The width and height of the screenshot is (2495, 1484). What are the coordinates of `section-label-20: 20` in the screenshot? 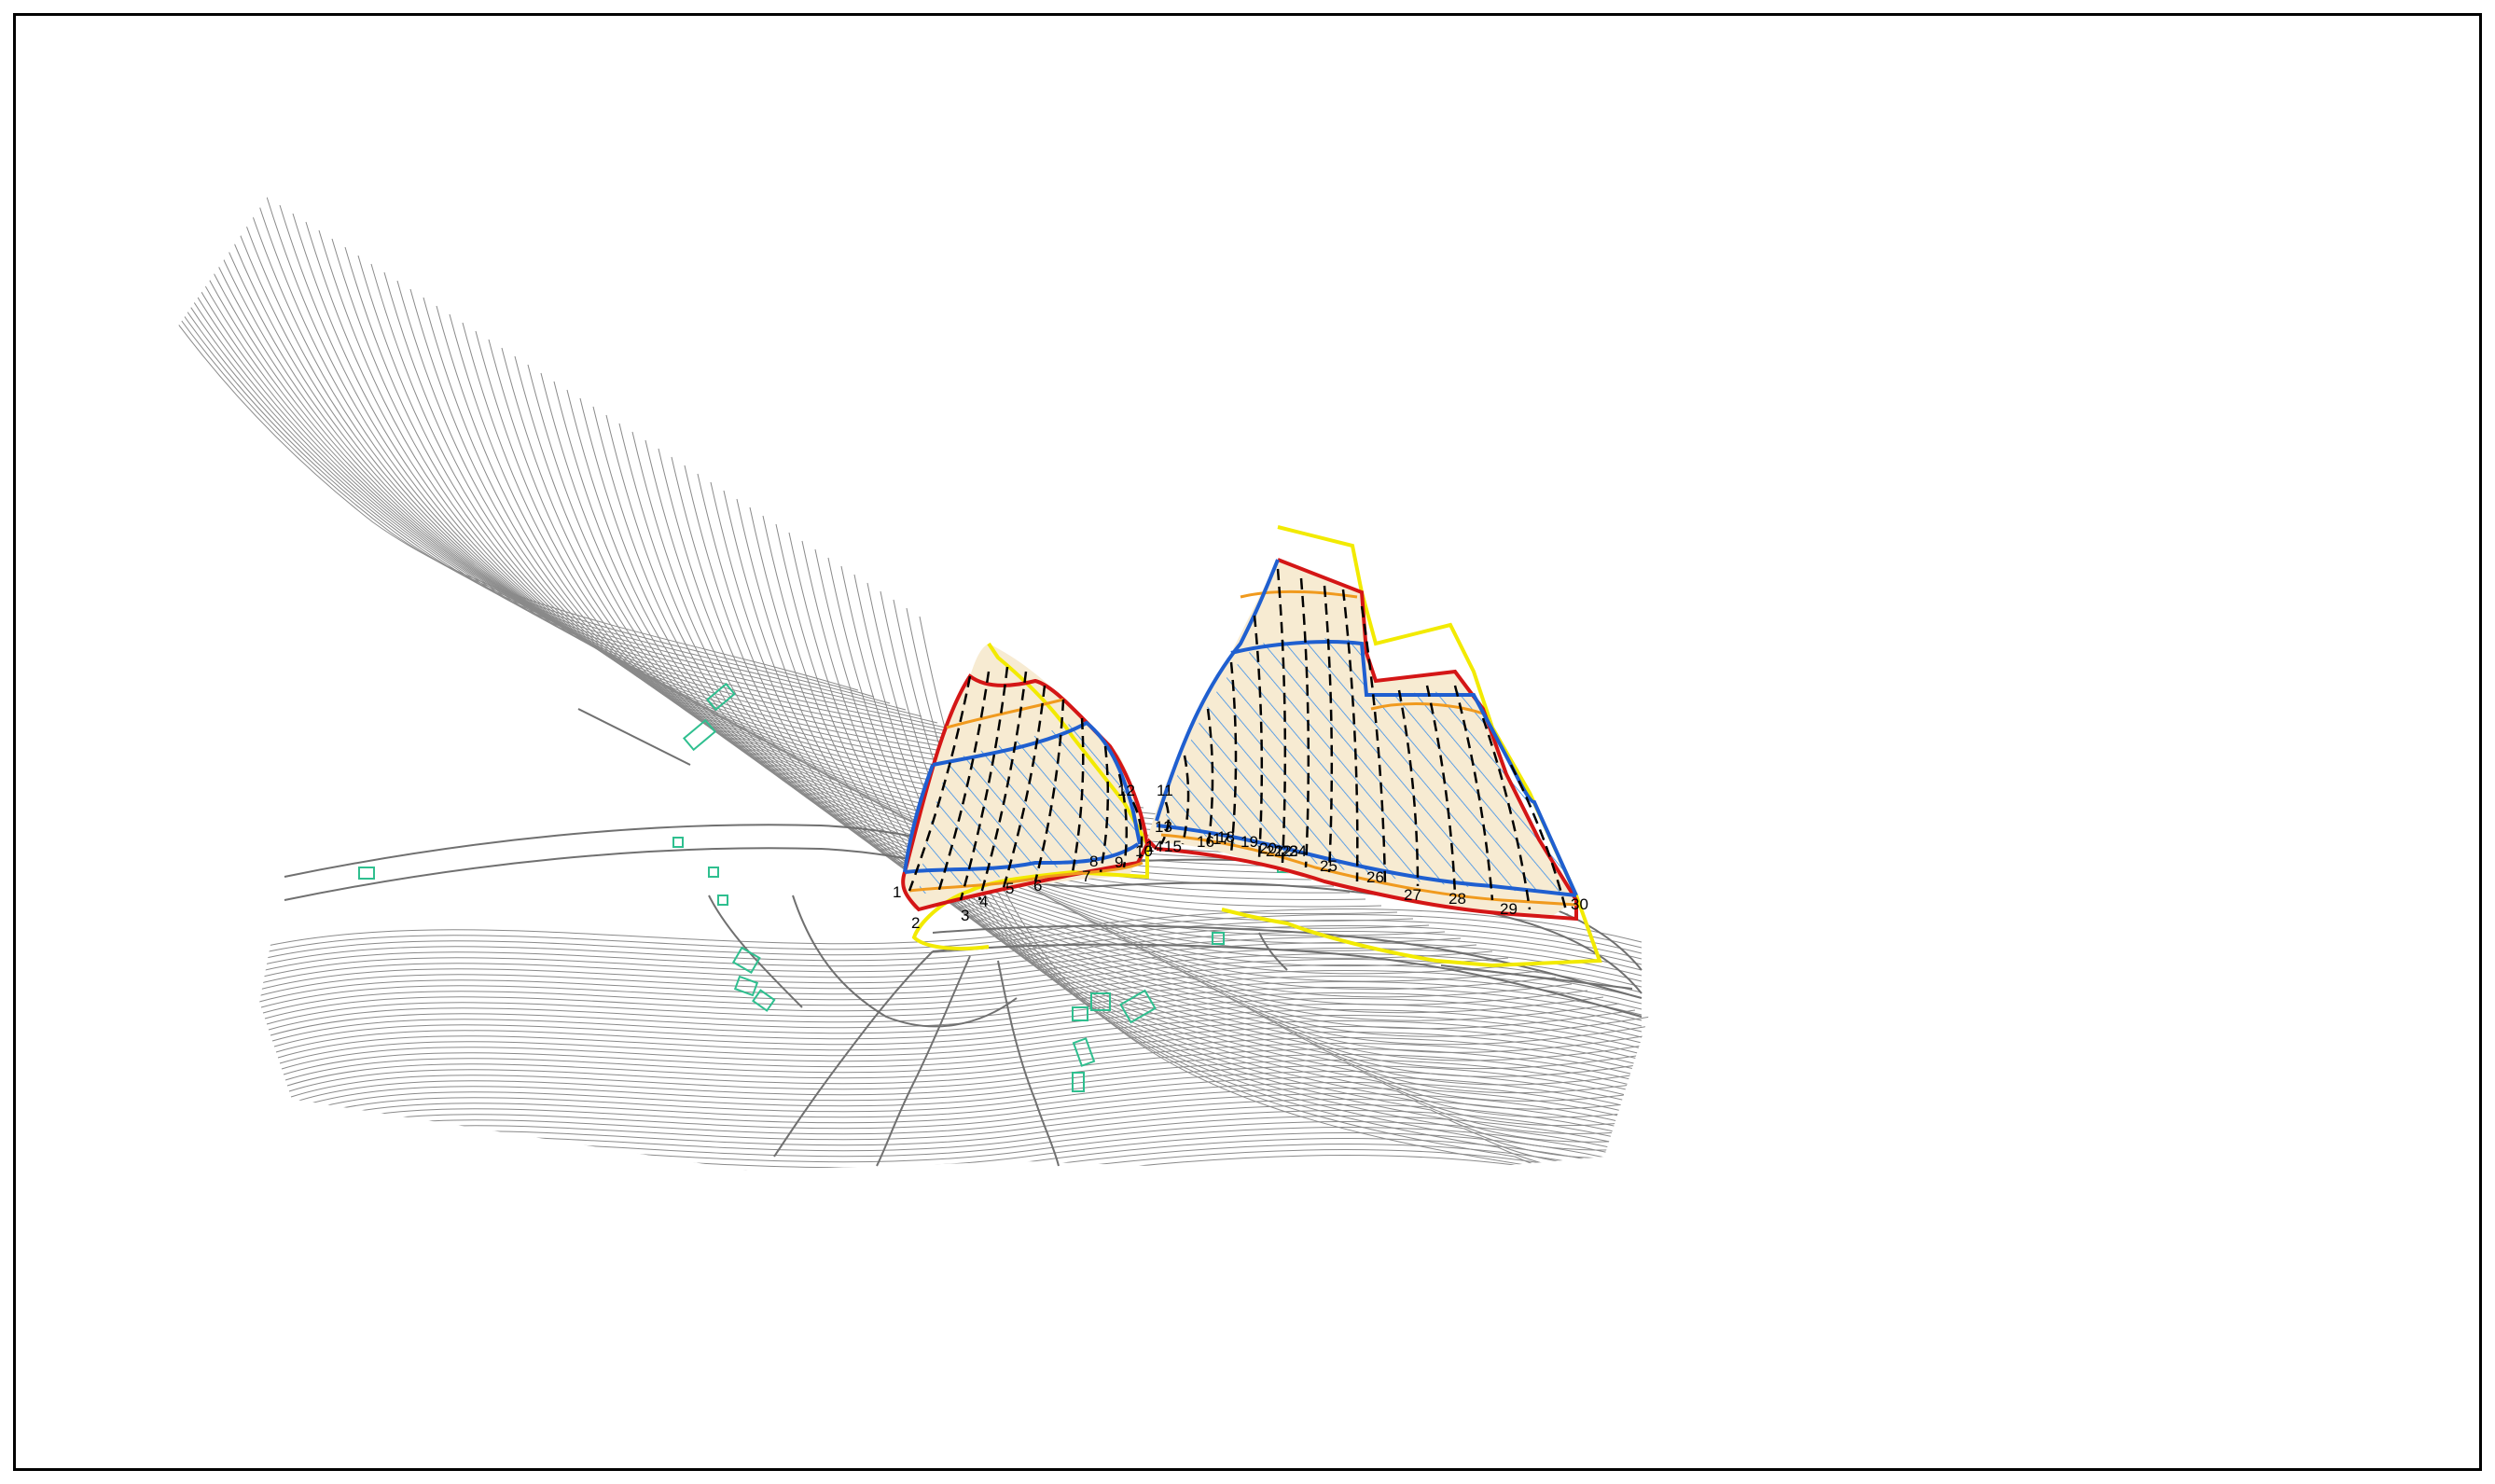 It's located at (1268, 848).